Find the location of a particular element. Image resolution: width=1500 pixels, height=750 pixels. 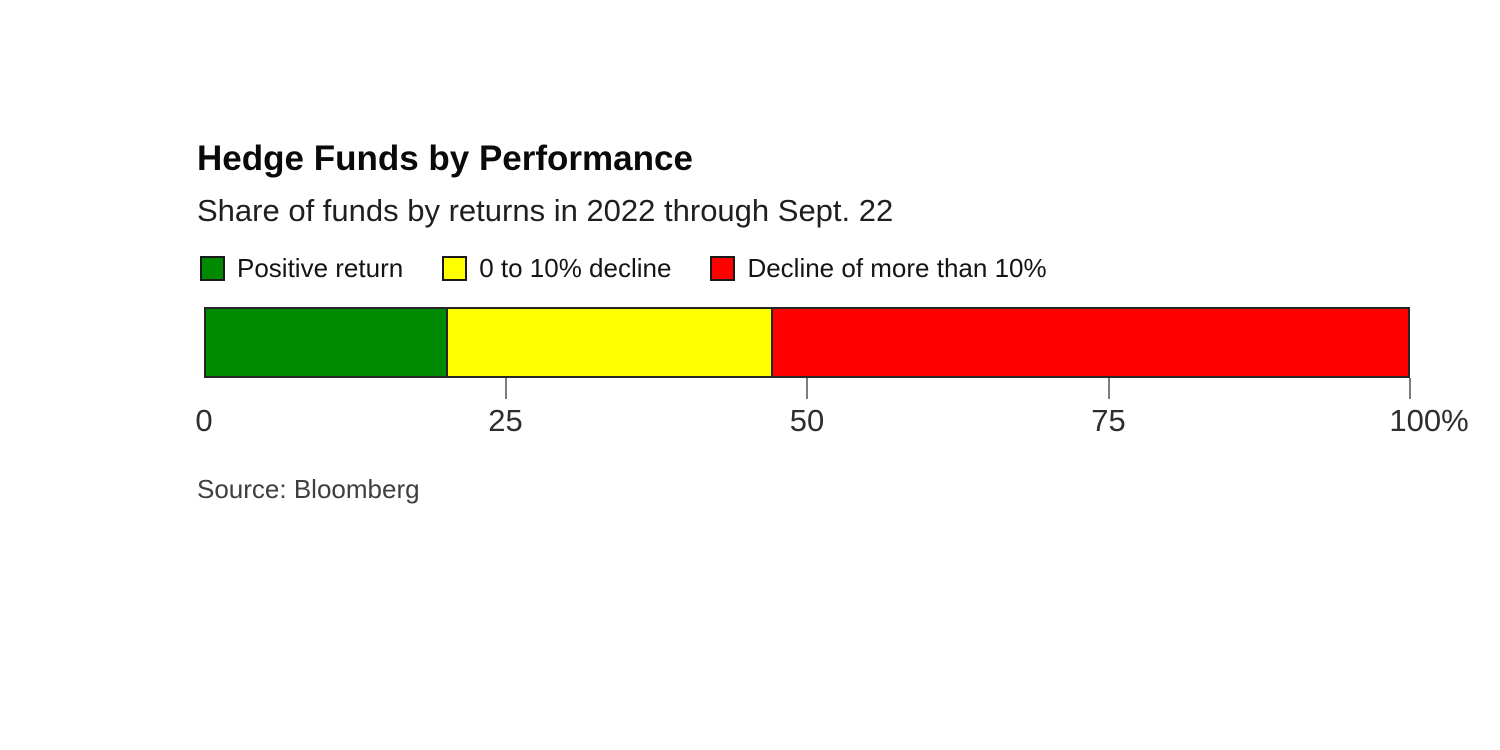

chart-title: Hedge Funds by Performance is located at coordinates (445, 158).